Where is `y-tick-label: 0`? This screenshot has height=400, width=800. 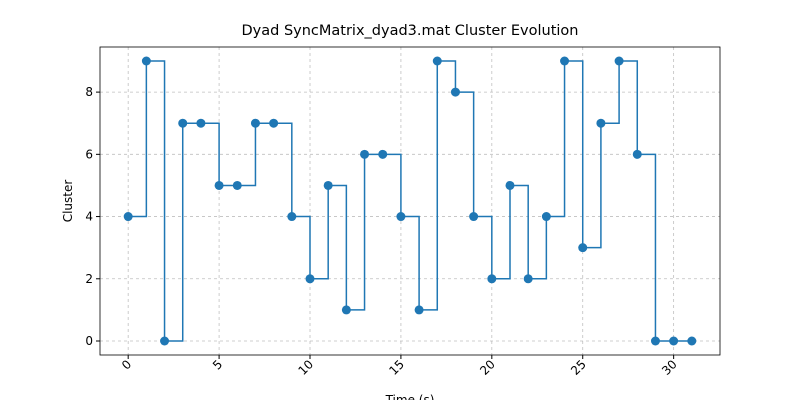 y-tick-label: 0 is located at coordinates (89, 341).